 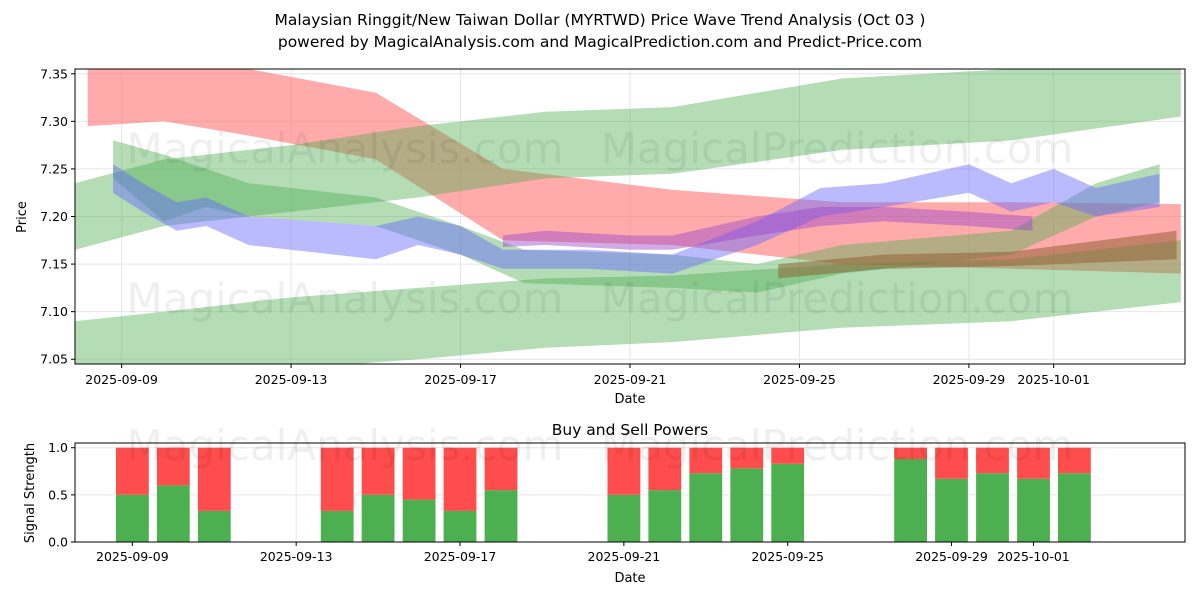 What do you see at coordinates (787, 556) in the screenshot?
I see `signal-xtick-label: 2025-09-25` at bounding box center [787, 556].